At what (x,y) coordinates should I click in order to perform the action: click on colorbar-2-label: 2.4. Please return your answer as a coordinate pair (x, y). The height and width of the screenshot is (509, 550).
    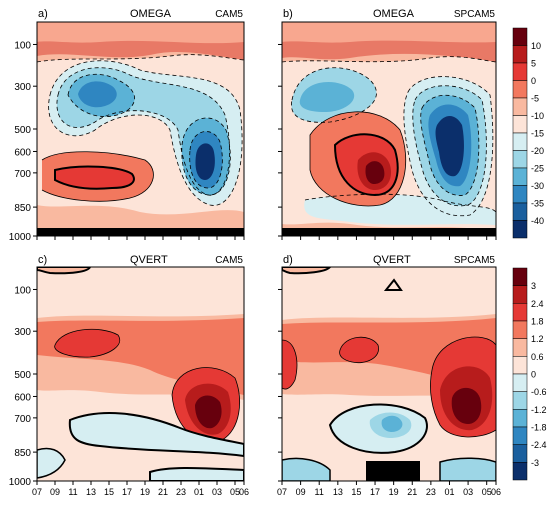
    Looking at the image, I should click on (537, 304).